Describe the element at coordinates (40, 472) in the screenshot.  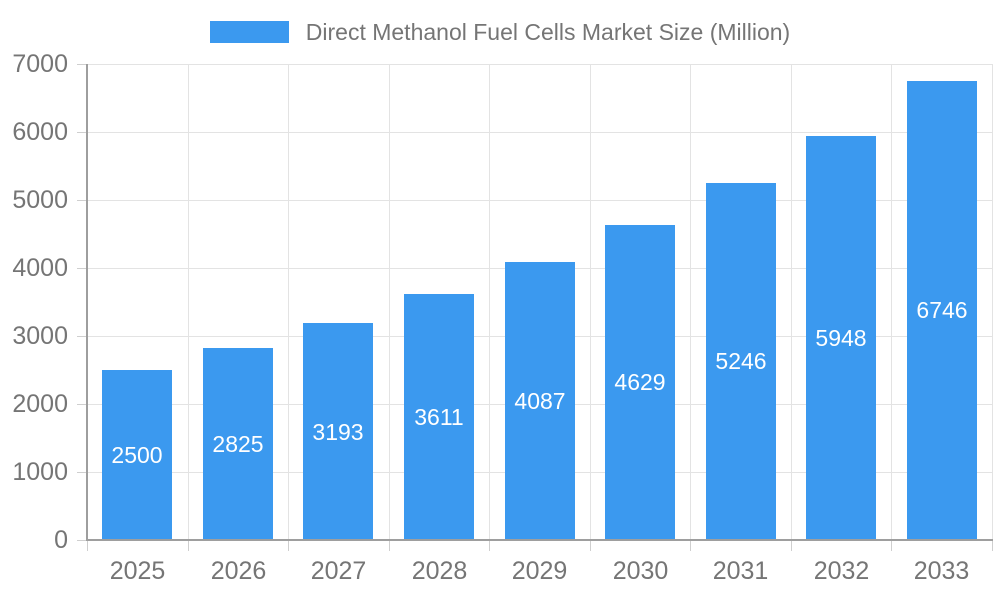
I see `y-axis-tick-label: 1000` at that location.